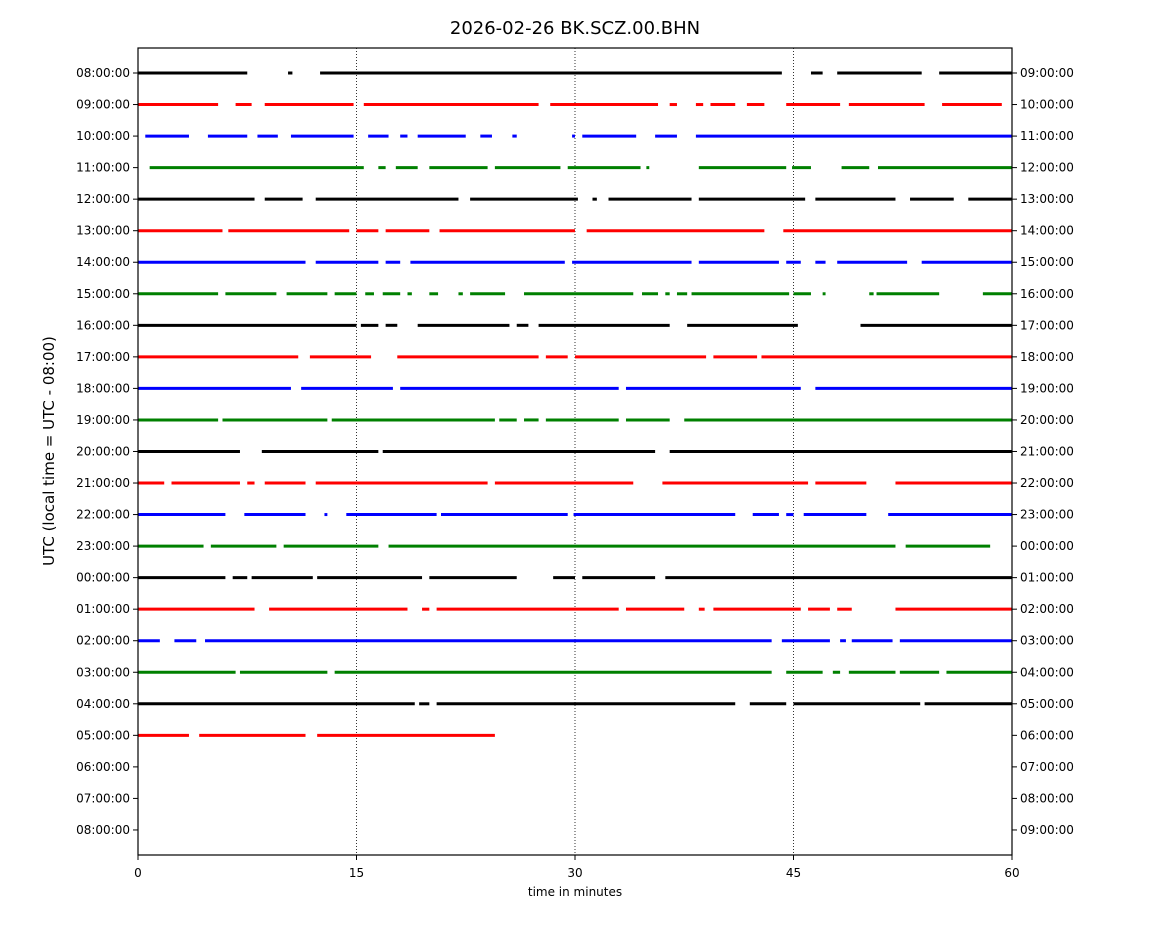 This screenshot has width=1150, height=950. Describe the element at coordinates (103, 357) in the screenshot. I see `y-tick-label-left: 17:00:00` at that location.